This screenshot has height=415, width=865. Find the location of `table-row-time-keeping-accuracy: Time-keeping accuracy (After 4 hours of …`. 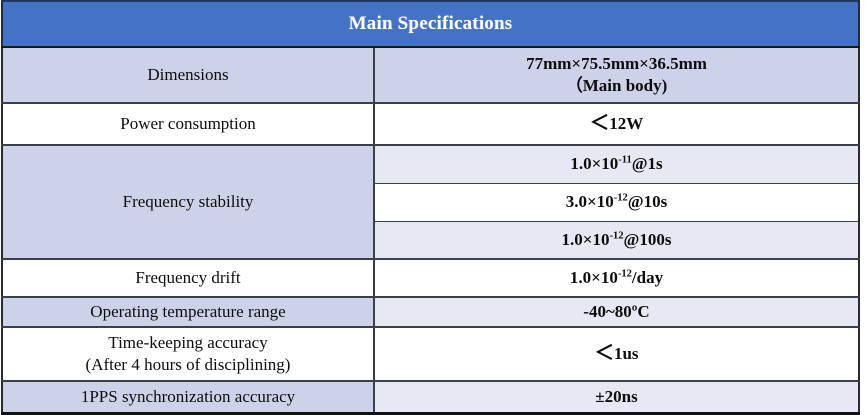

table-row-time-keeping-accuracy: Time-keeping accuracy (After 4 hours of … is located at coordinates (430, 354).